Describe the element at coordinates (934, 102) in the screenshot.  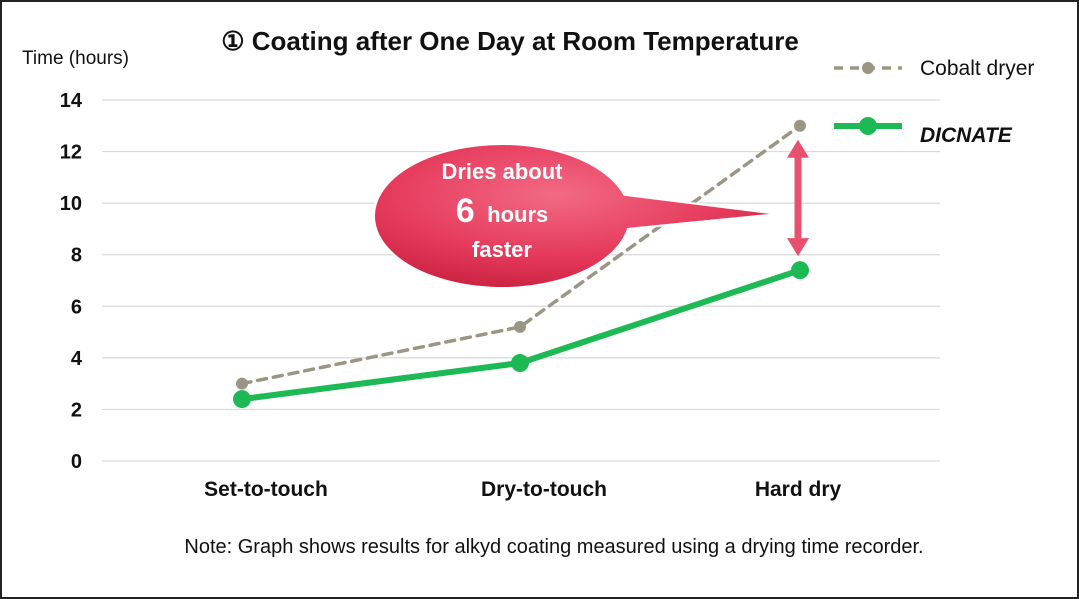
I see `legend: Cobalt dryer DICNATE` at that location.